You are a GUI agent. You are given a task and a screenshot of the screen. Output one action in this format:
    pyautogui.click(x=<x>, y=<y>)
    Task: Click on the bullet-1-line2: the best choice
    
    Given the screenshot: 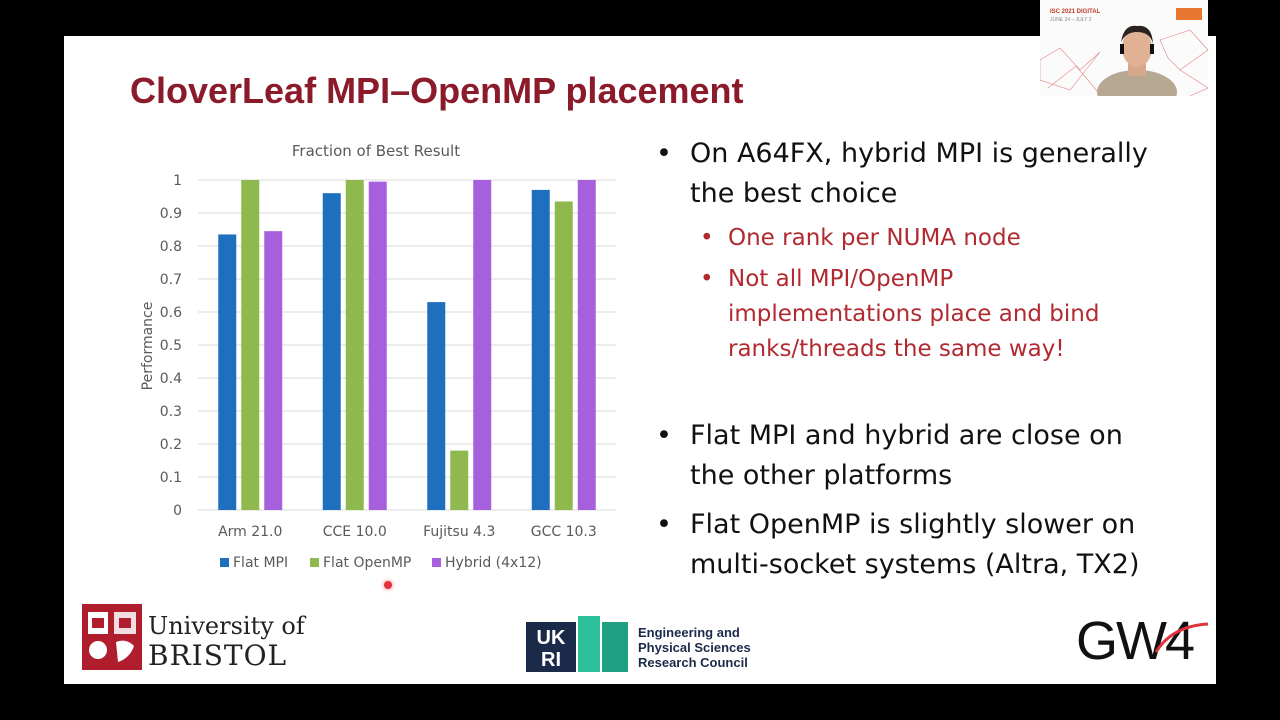 What is the action you would take?
    pyautogui.click(x=794, y=193)
    